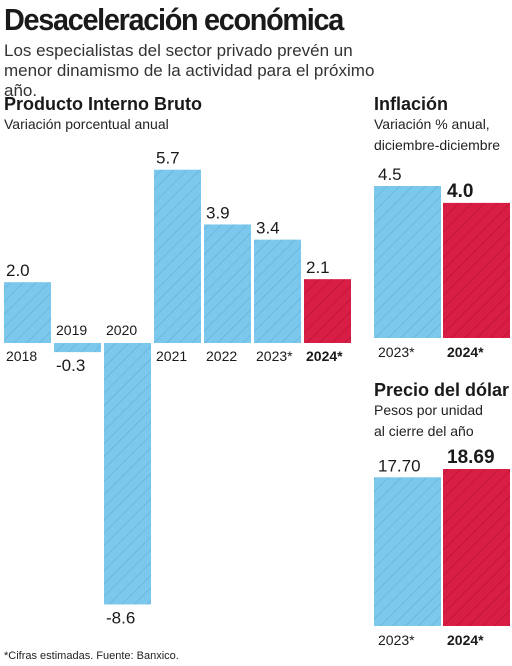 The height and width of the screenshot is (666, 512). I want to click on gdp-category-label-2020: 2020, so click(121, 330).